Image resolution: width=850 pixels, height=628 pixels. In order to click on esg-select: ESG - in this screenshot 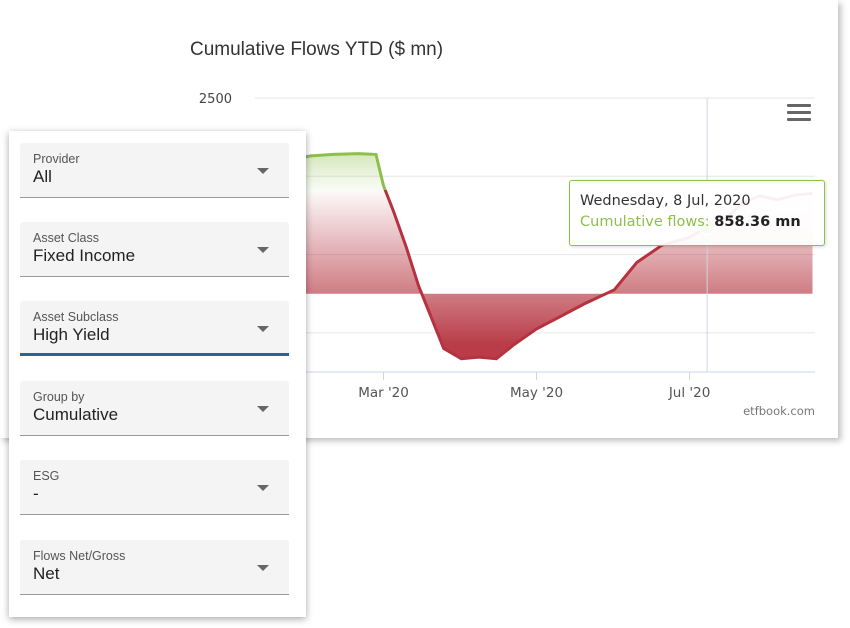, I will do `click(154, 487)`.